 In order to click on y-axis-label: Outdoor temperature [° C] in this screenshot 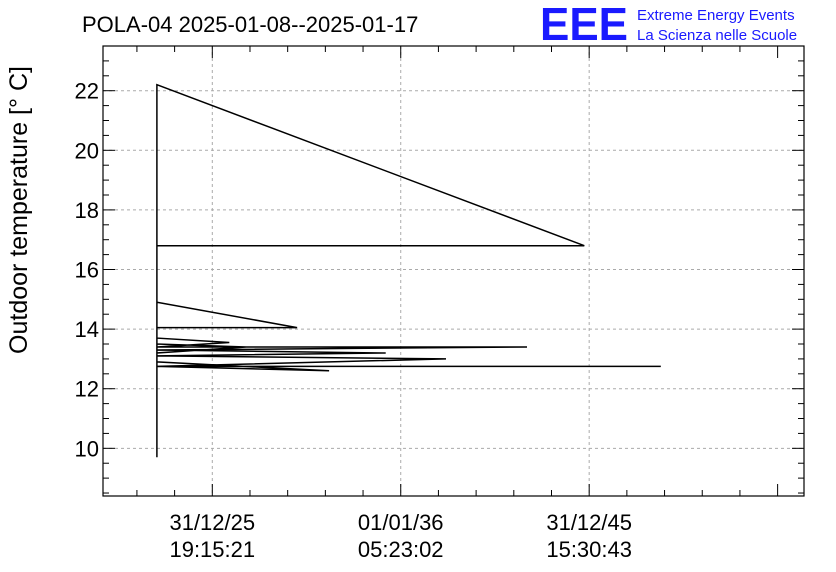, I will do `click(19, 210)`.